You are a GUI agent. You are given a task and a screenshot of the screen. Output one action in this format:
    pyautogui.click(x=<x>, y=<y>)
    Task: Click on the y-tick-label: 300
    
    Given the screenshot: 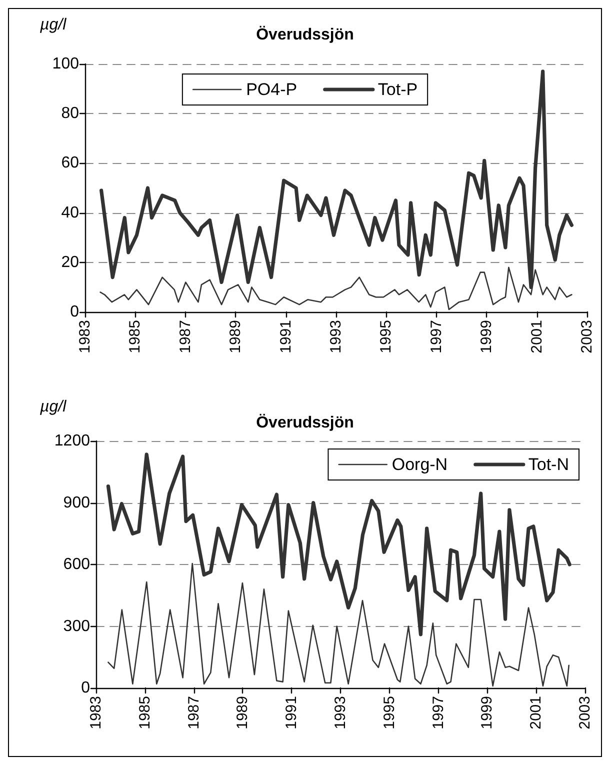 What is the action you would take?
    pyautogui.click(x=76, y=626)
    